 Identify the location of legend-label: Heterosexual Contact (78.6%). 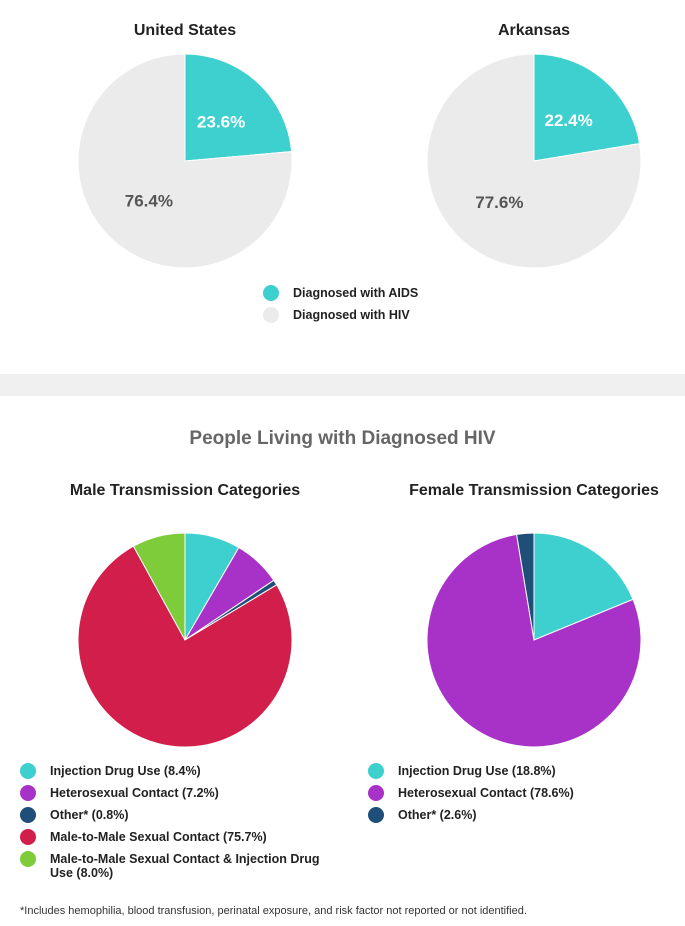
(486, 793).